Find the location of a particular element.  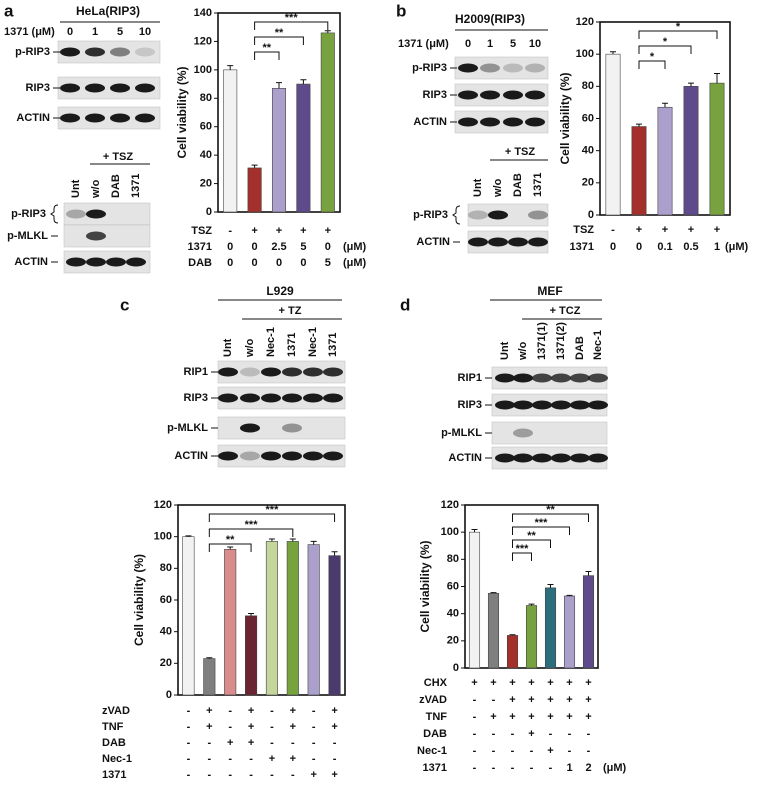

treatment-label: + TCZ is located at coordinates (565, 311).